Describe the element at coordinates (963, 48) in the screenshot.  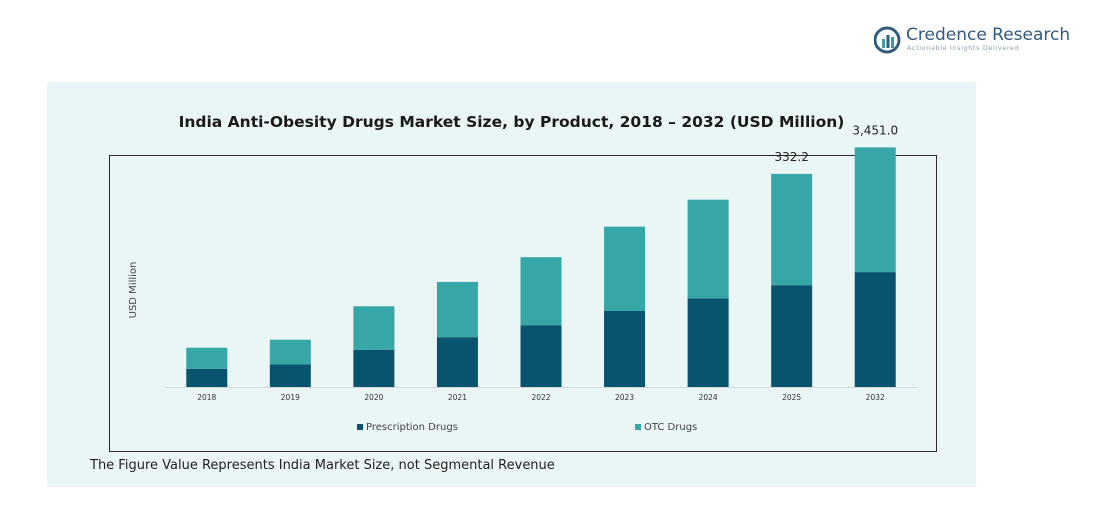
I see `brand-tagline: Actionable Insights Delivered` at that location.